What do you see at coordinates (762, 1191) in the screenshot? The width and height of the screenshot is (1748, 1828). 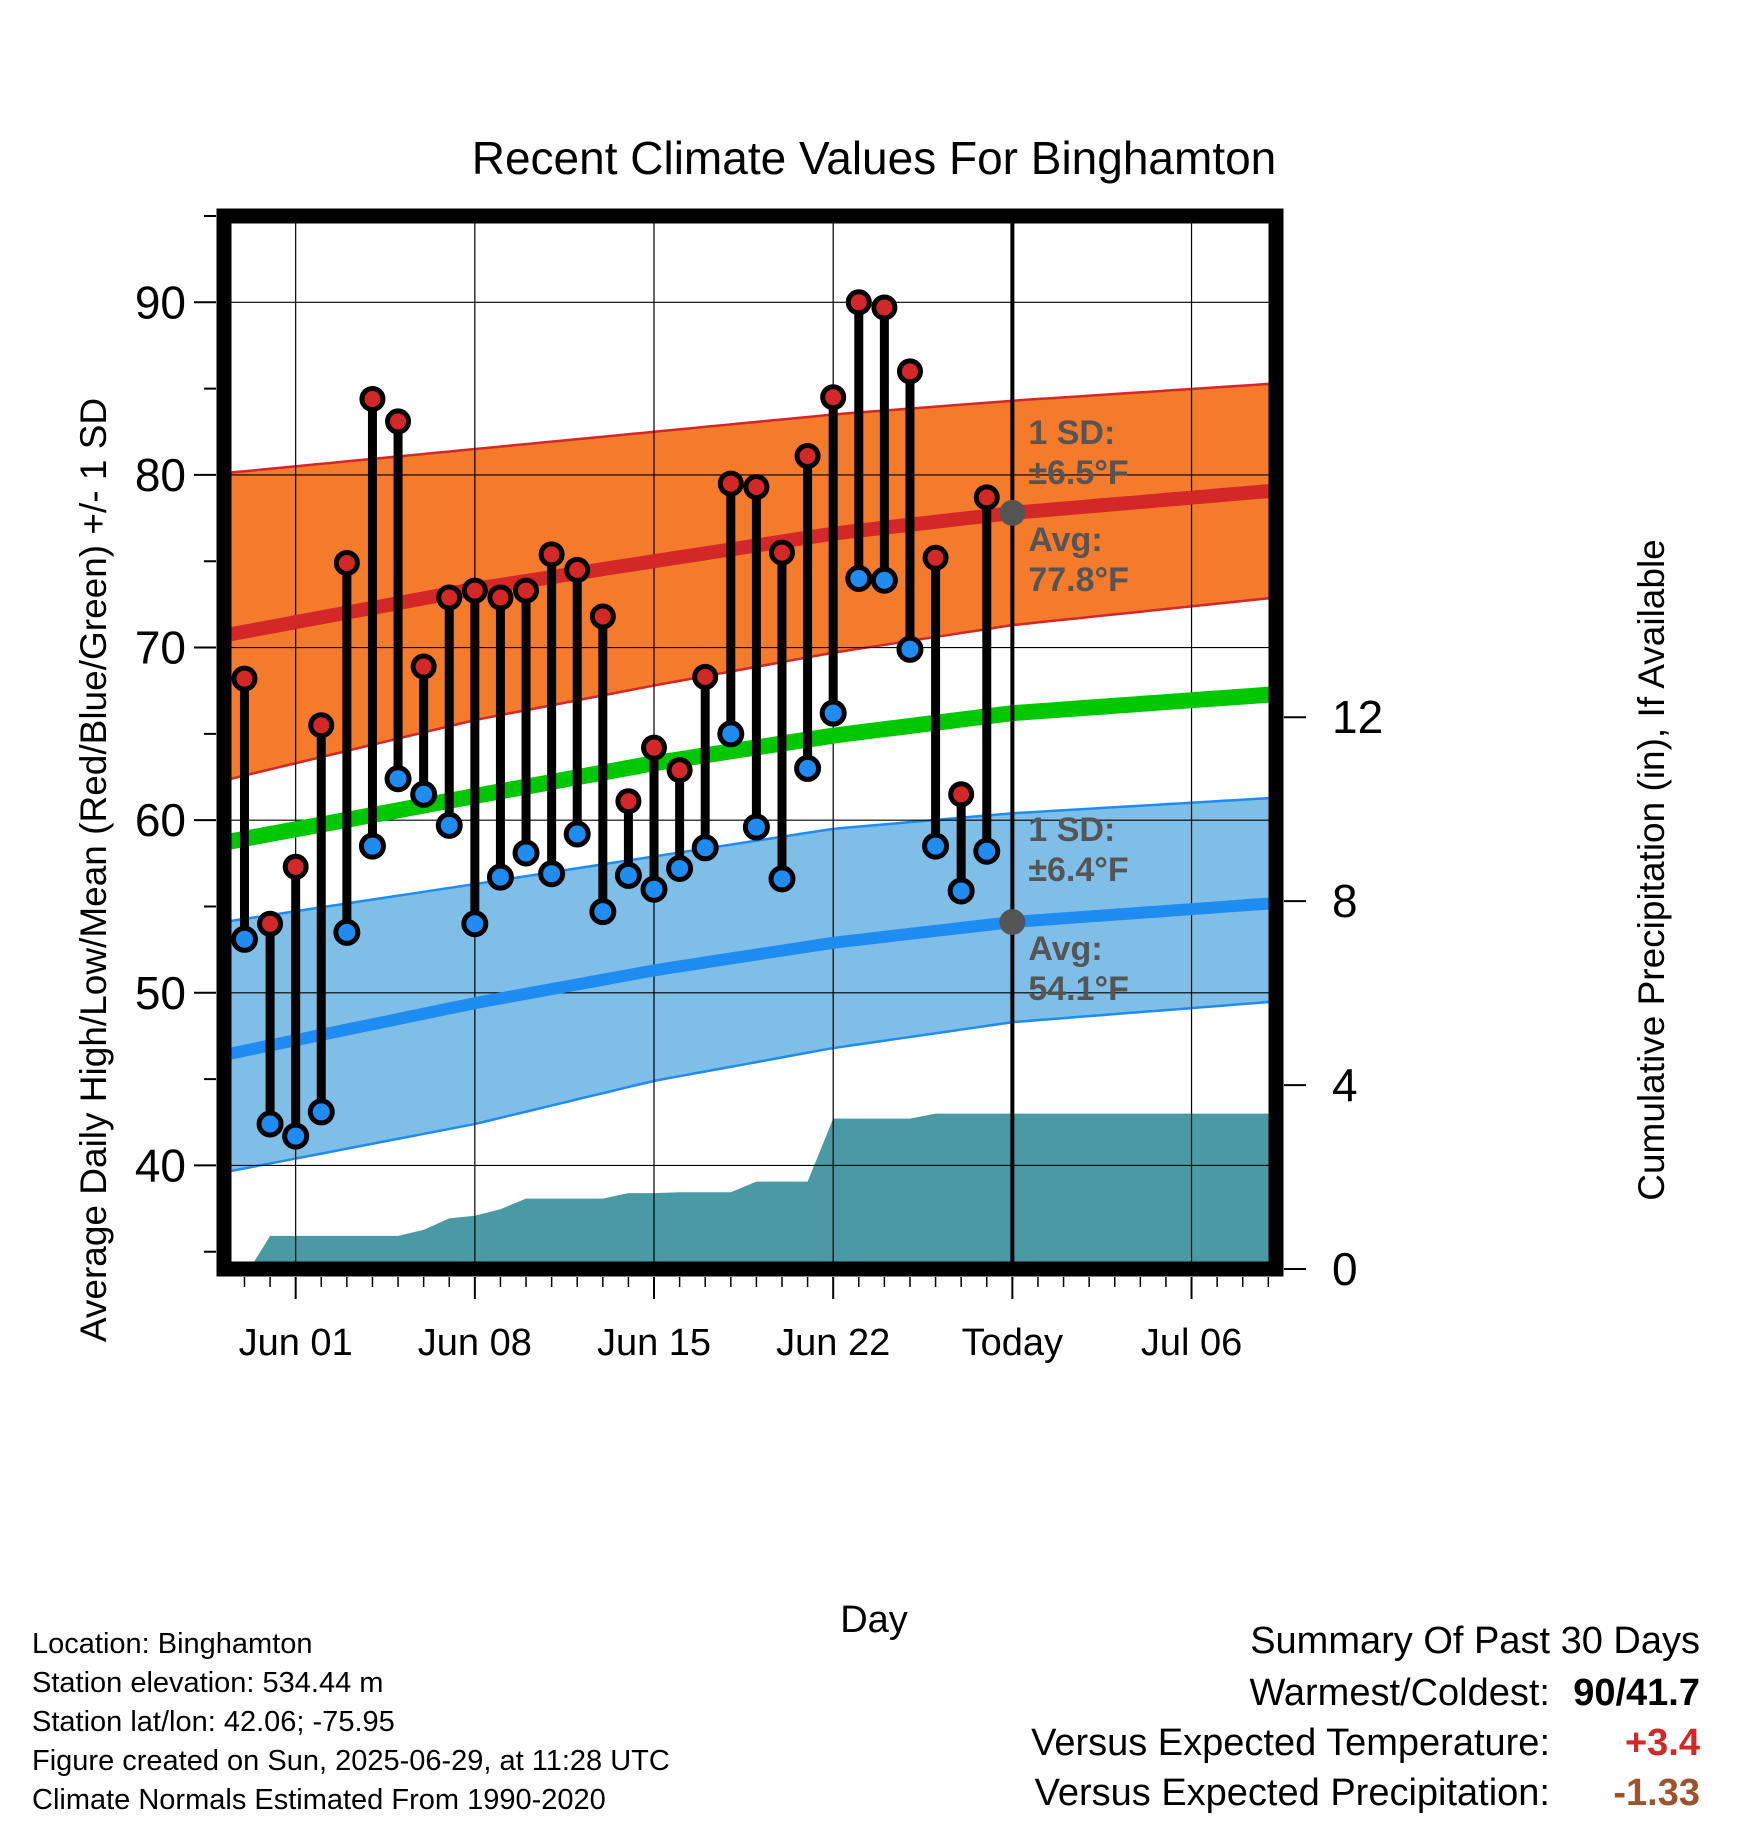 I see `cumulative-precip-area` at bounding box center [762, 1191].